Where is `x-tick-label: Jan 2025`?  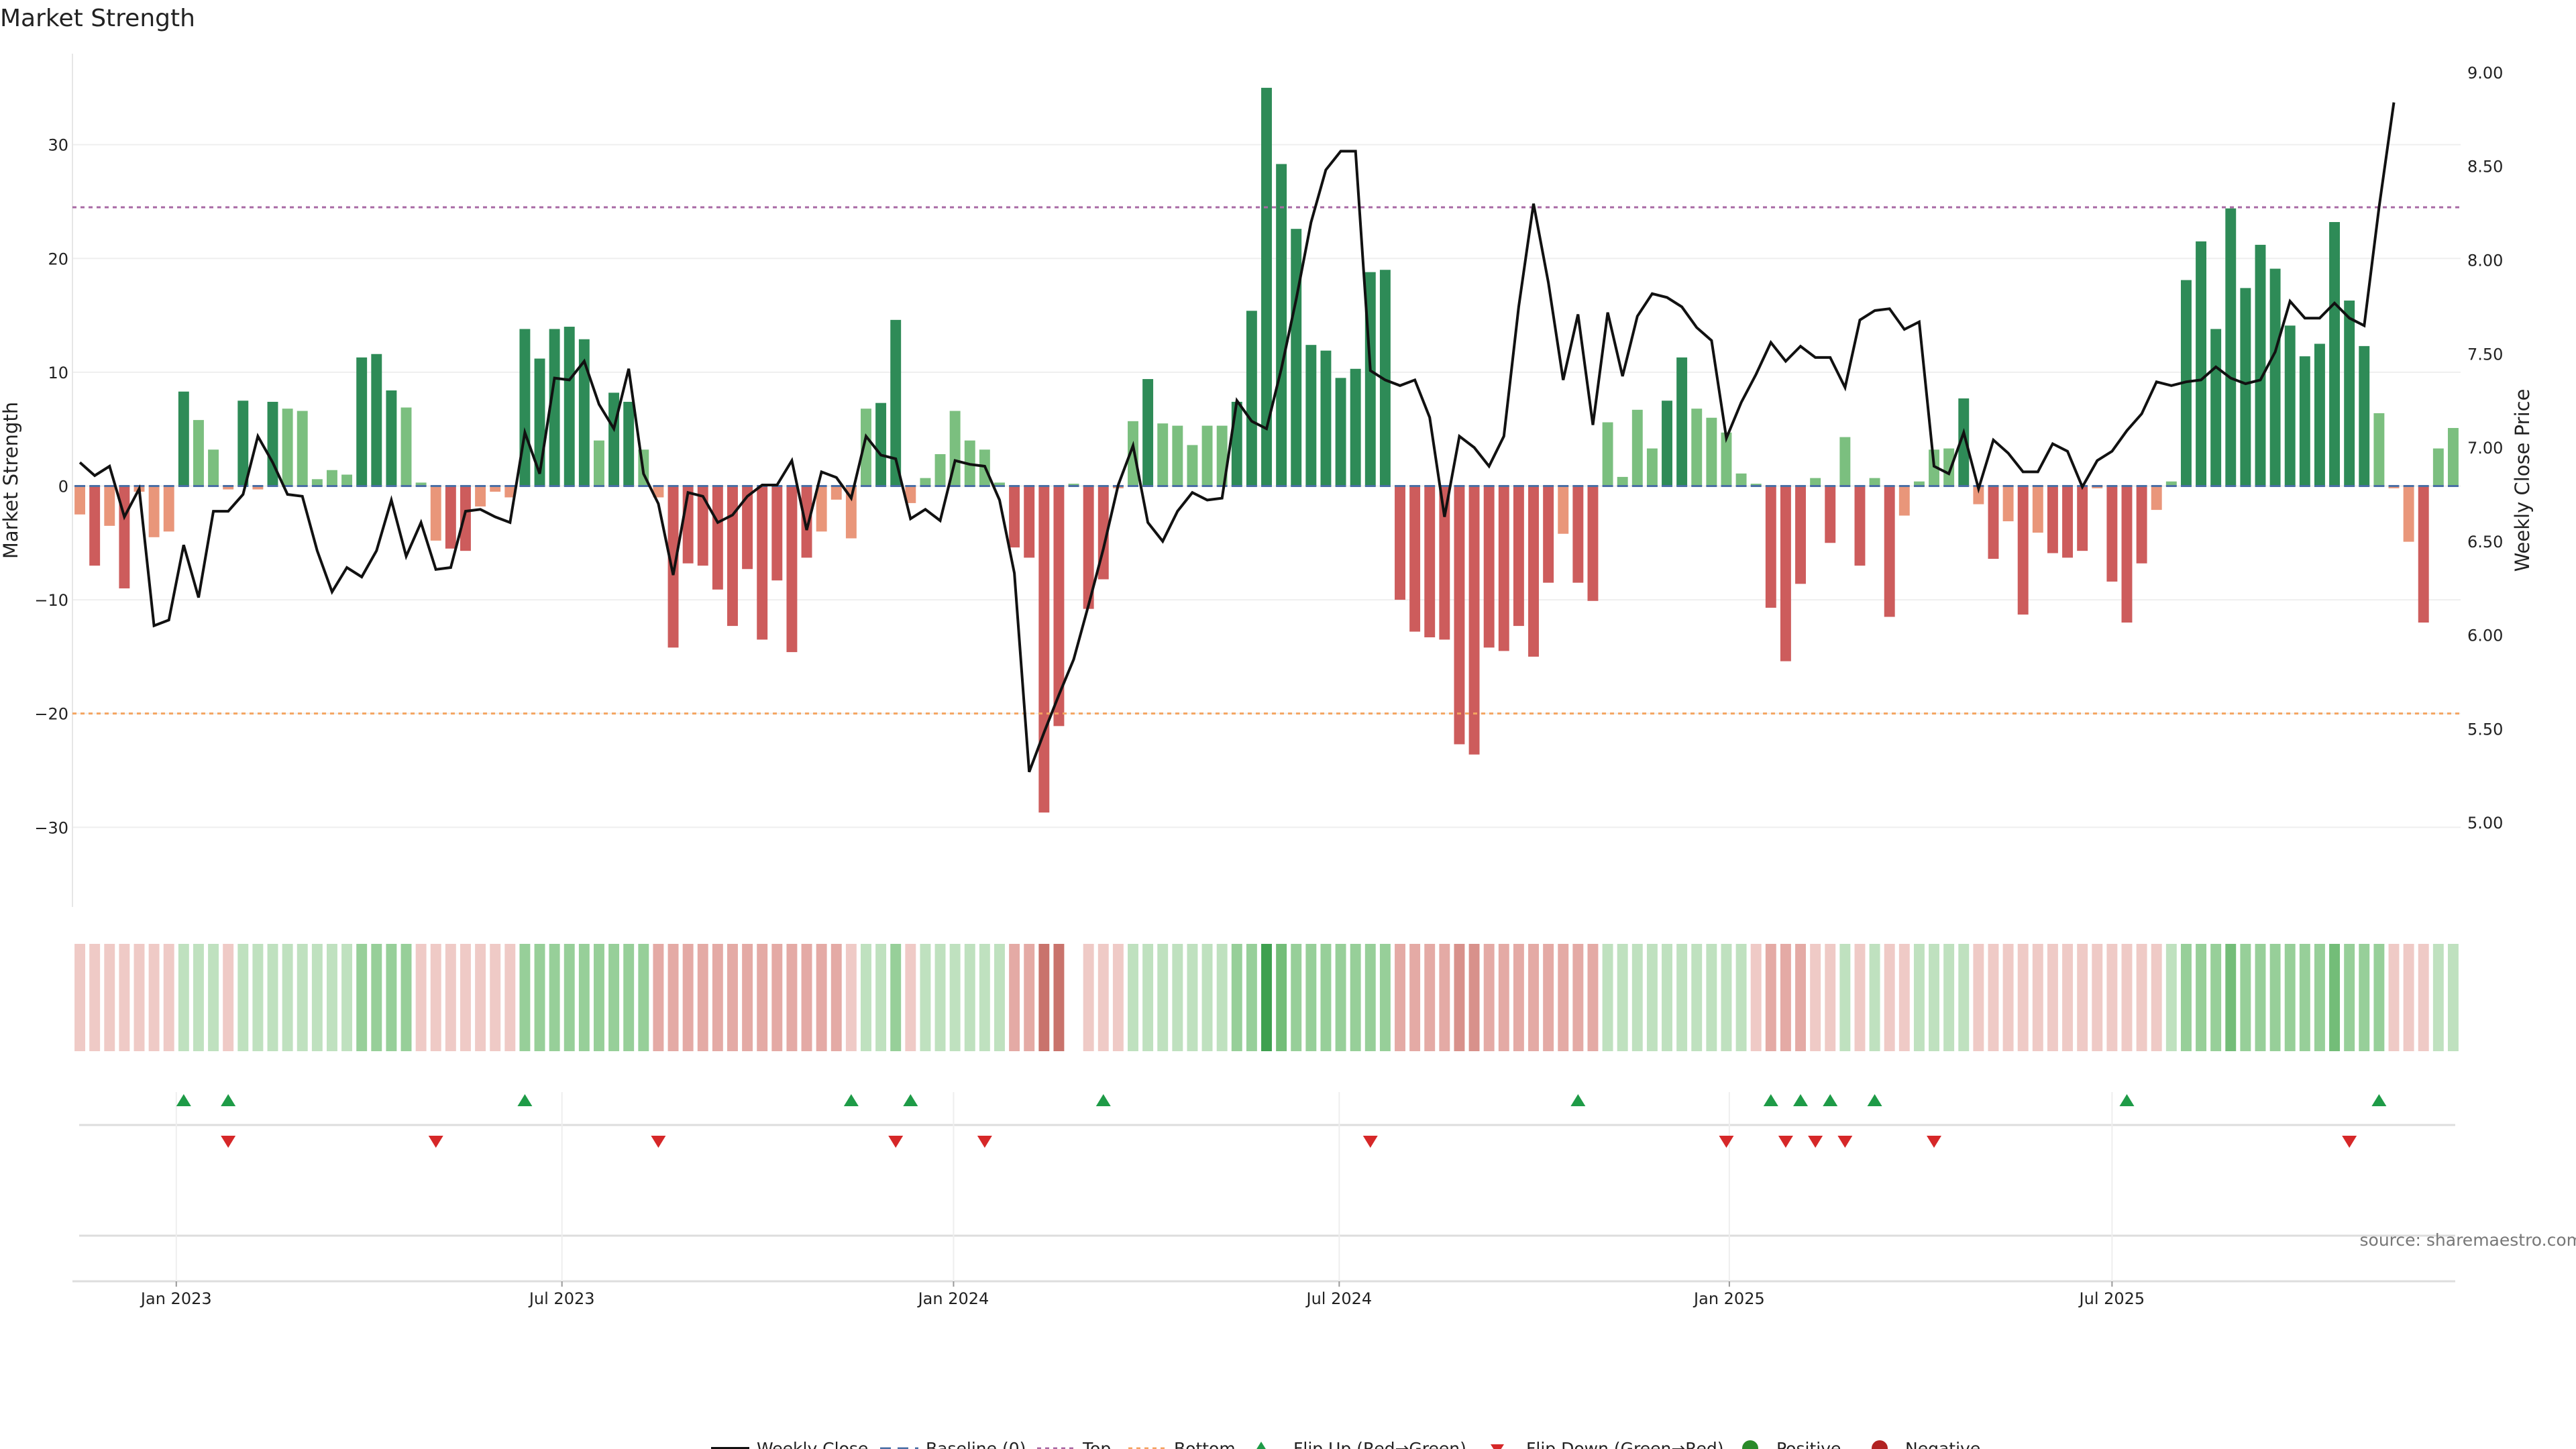
x-tick-label: Jan 2025 is located at coordinates (1729, 1298).